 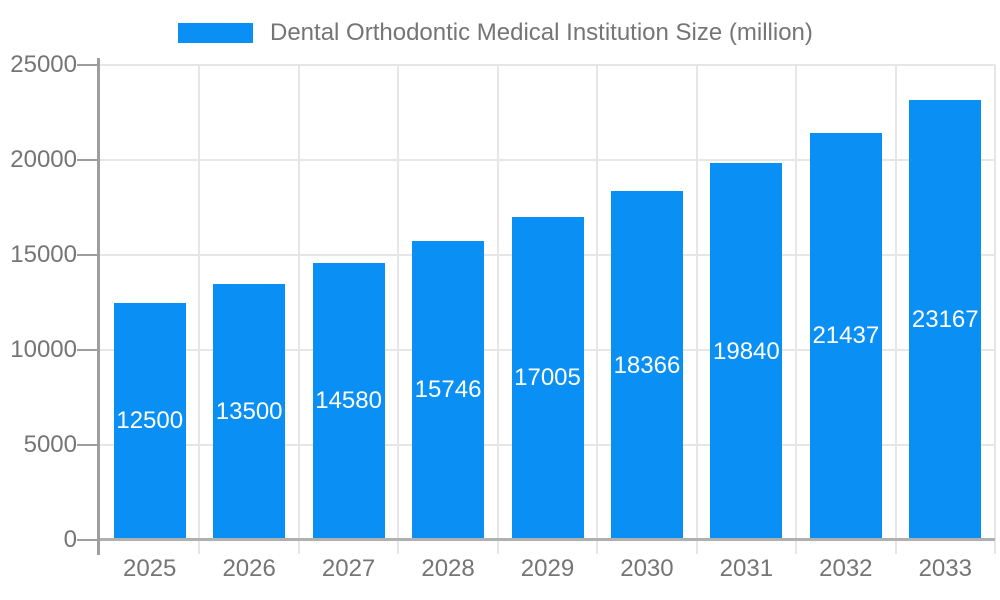 I want to click on x-axis-label: 2025, so click(x=150, y=568).